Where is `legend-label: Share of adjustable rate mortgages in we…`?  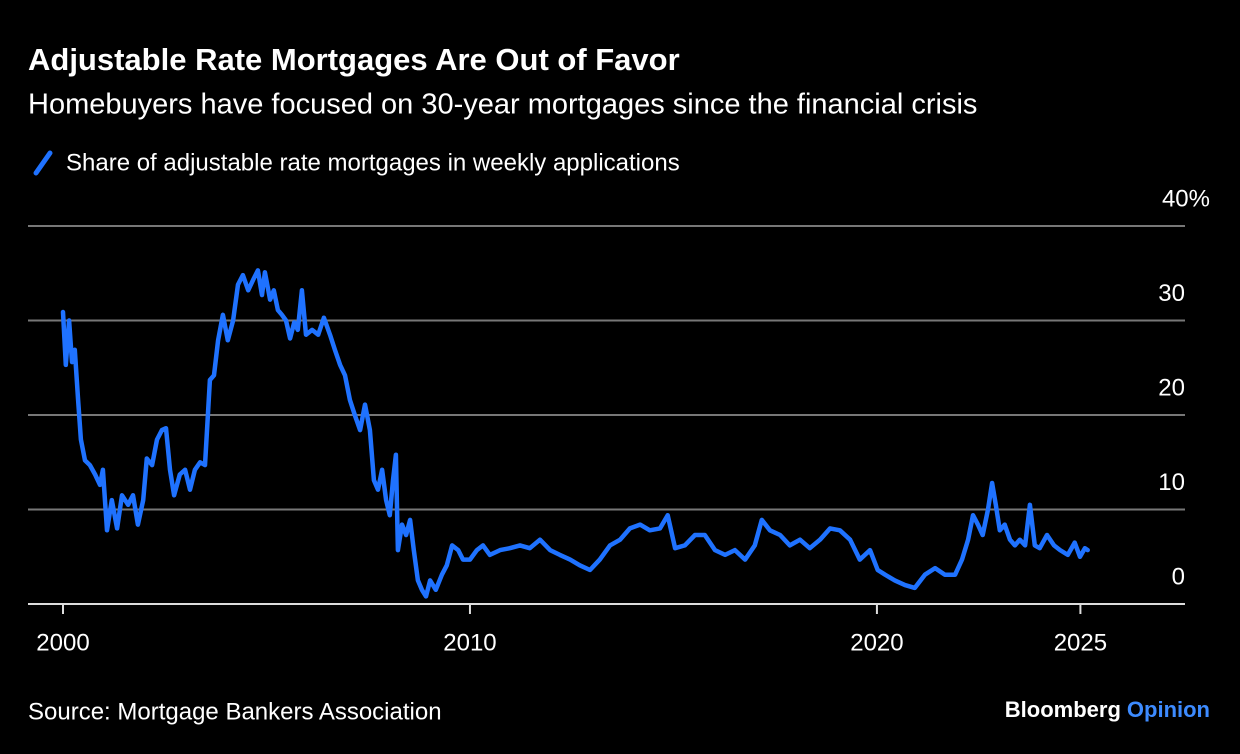
legend-label: Share of adjustable rate mortgages in we… is located at coordinates (373, 162).